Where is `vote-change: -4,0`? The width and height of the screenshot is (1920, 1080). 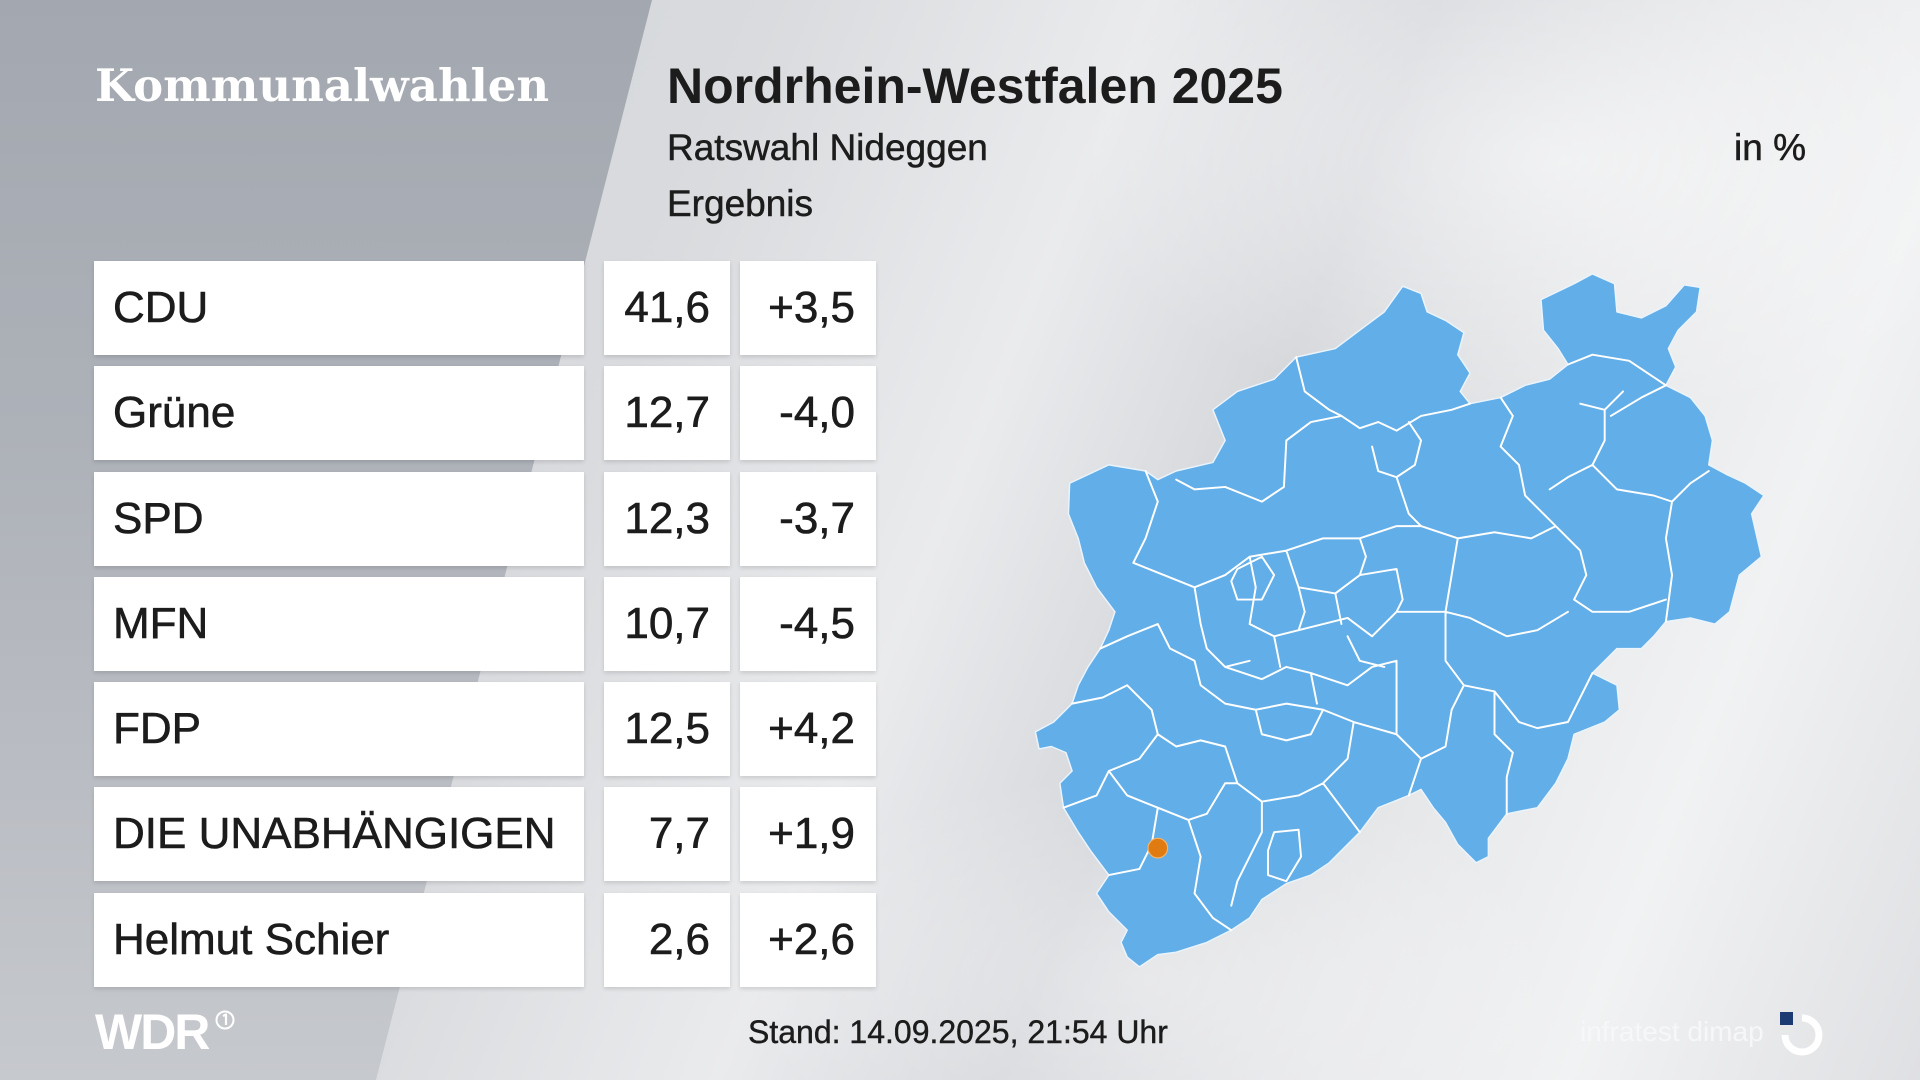 vote-change: -4,0 is located at coordinates (808, 413).